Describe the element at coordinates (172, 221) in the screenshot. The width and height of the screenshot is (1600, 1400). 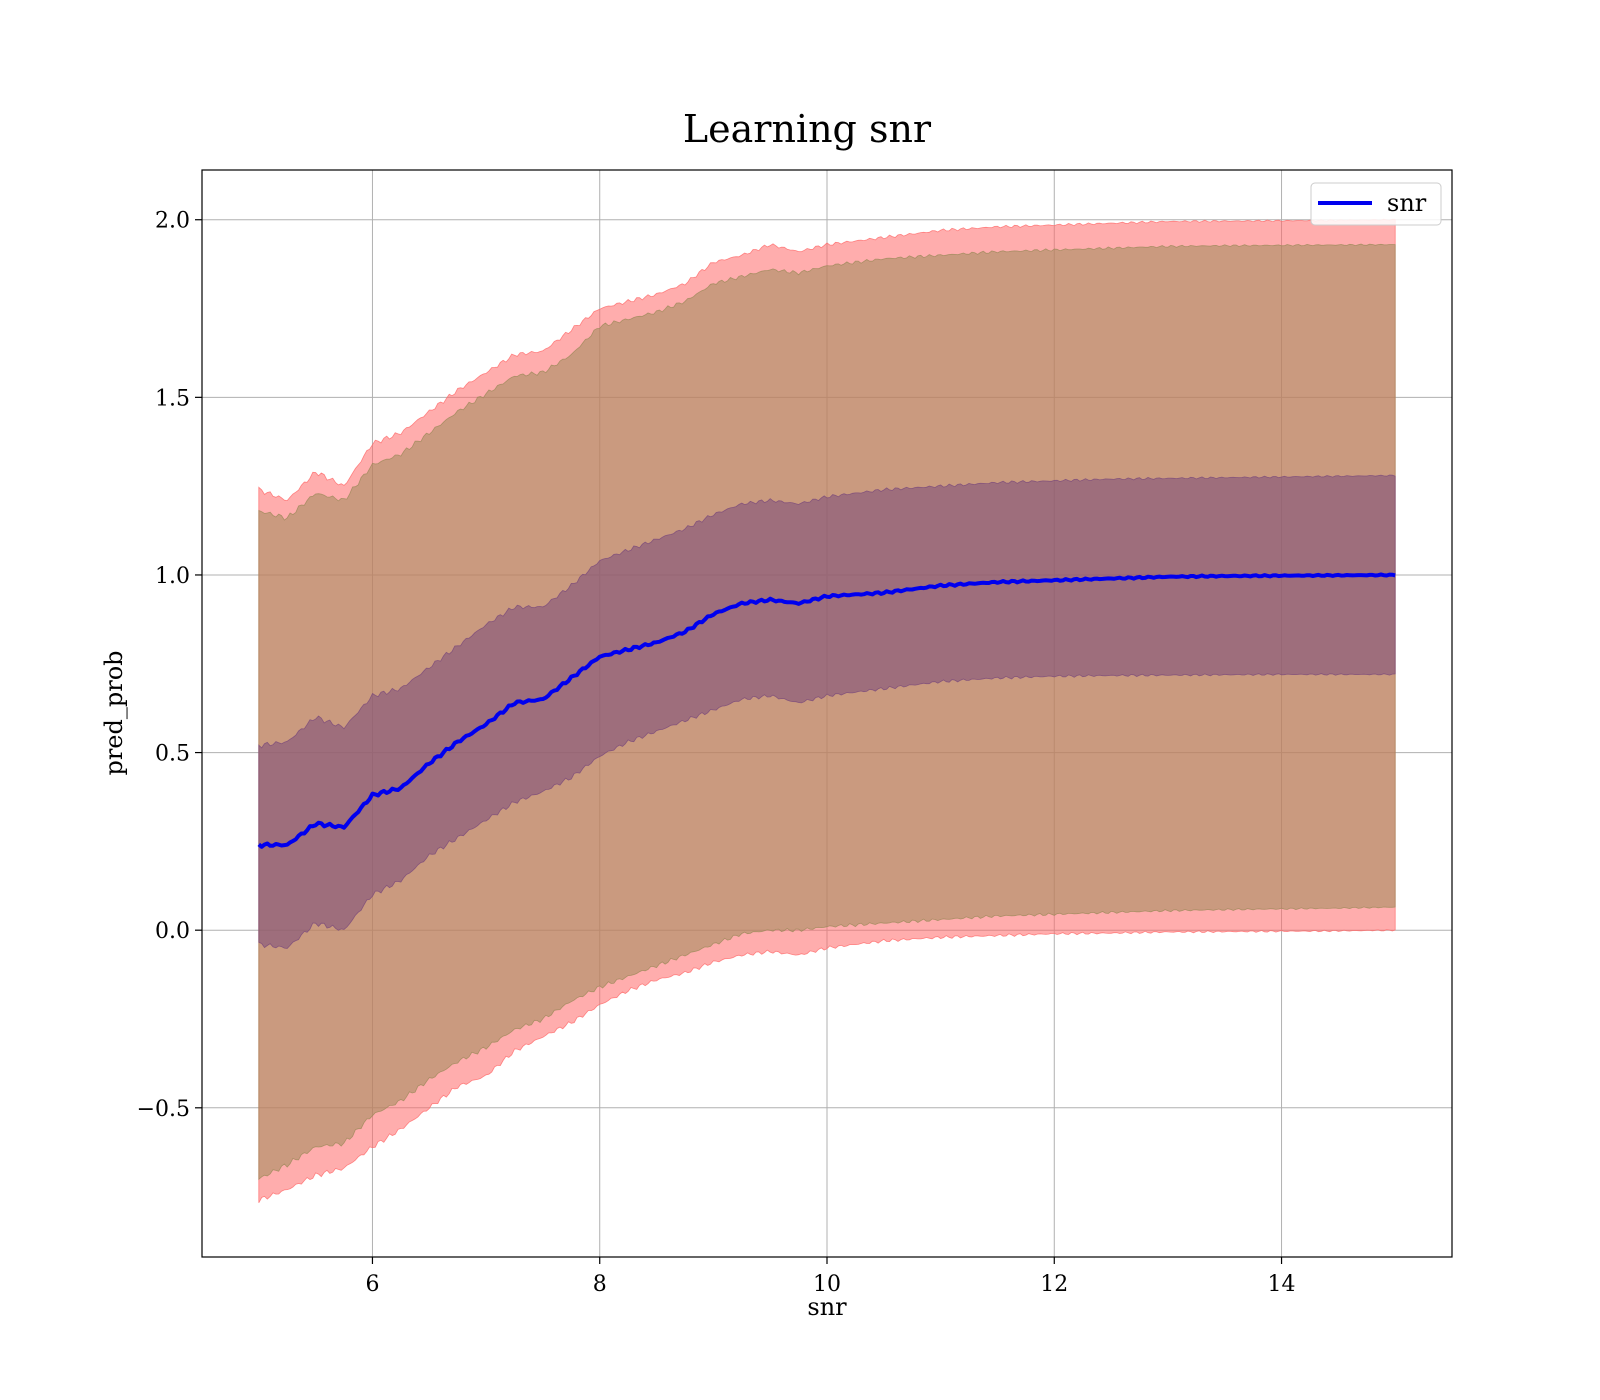
I see `y-tick-label: 2.0` at that location.